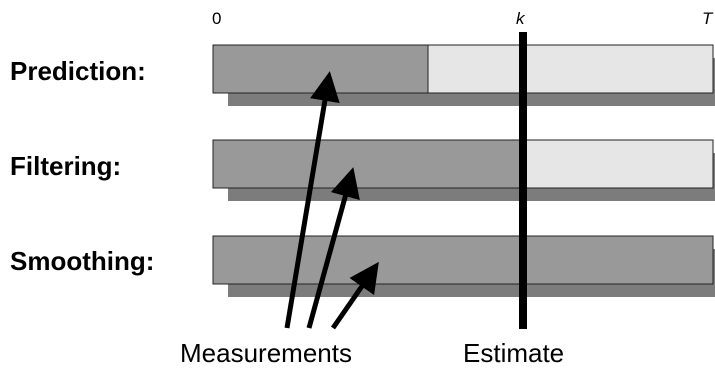 The image size is (715, 370). I want to click on filtering-bar, so click(463, 170).